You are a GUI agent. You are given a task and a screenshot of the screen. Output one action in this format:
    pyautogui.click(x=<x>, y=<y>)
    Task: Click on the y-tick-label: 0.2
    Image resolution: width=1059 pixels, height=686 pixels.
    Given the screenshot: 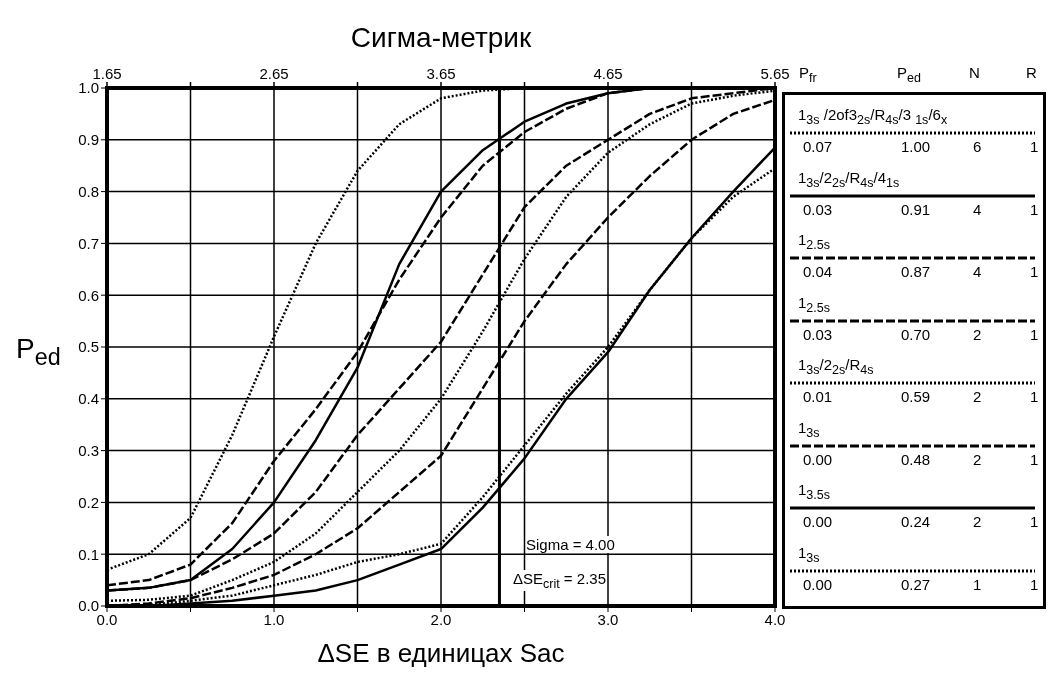 What is the action you would take?
    pyautogui.click(x=88, y=502)
    